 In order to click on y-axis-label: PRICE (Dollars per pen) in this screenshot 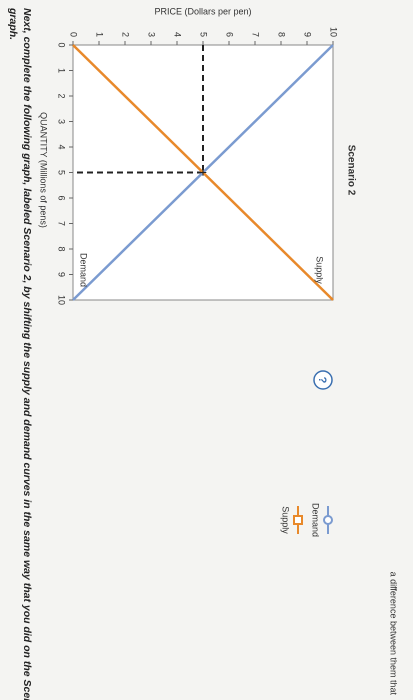, I will do `click(202, 11)`.